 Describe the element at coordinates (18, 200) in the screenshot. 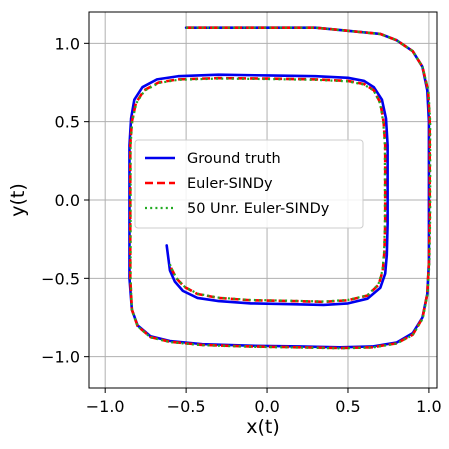

I see `y-axis-label: y(t)` at that location.